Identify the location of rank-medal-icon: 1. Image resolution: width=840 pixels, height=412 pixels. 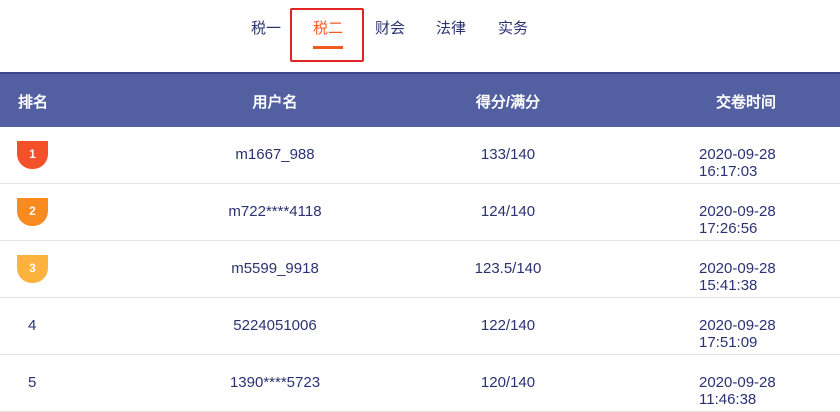
(32, 155).